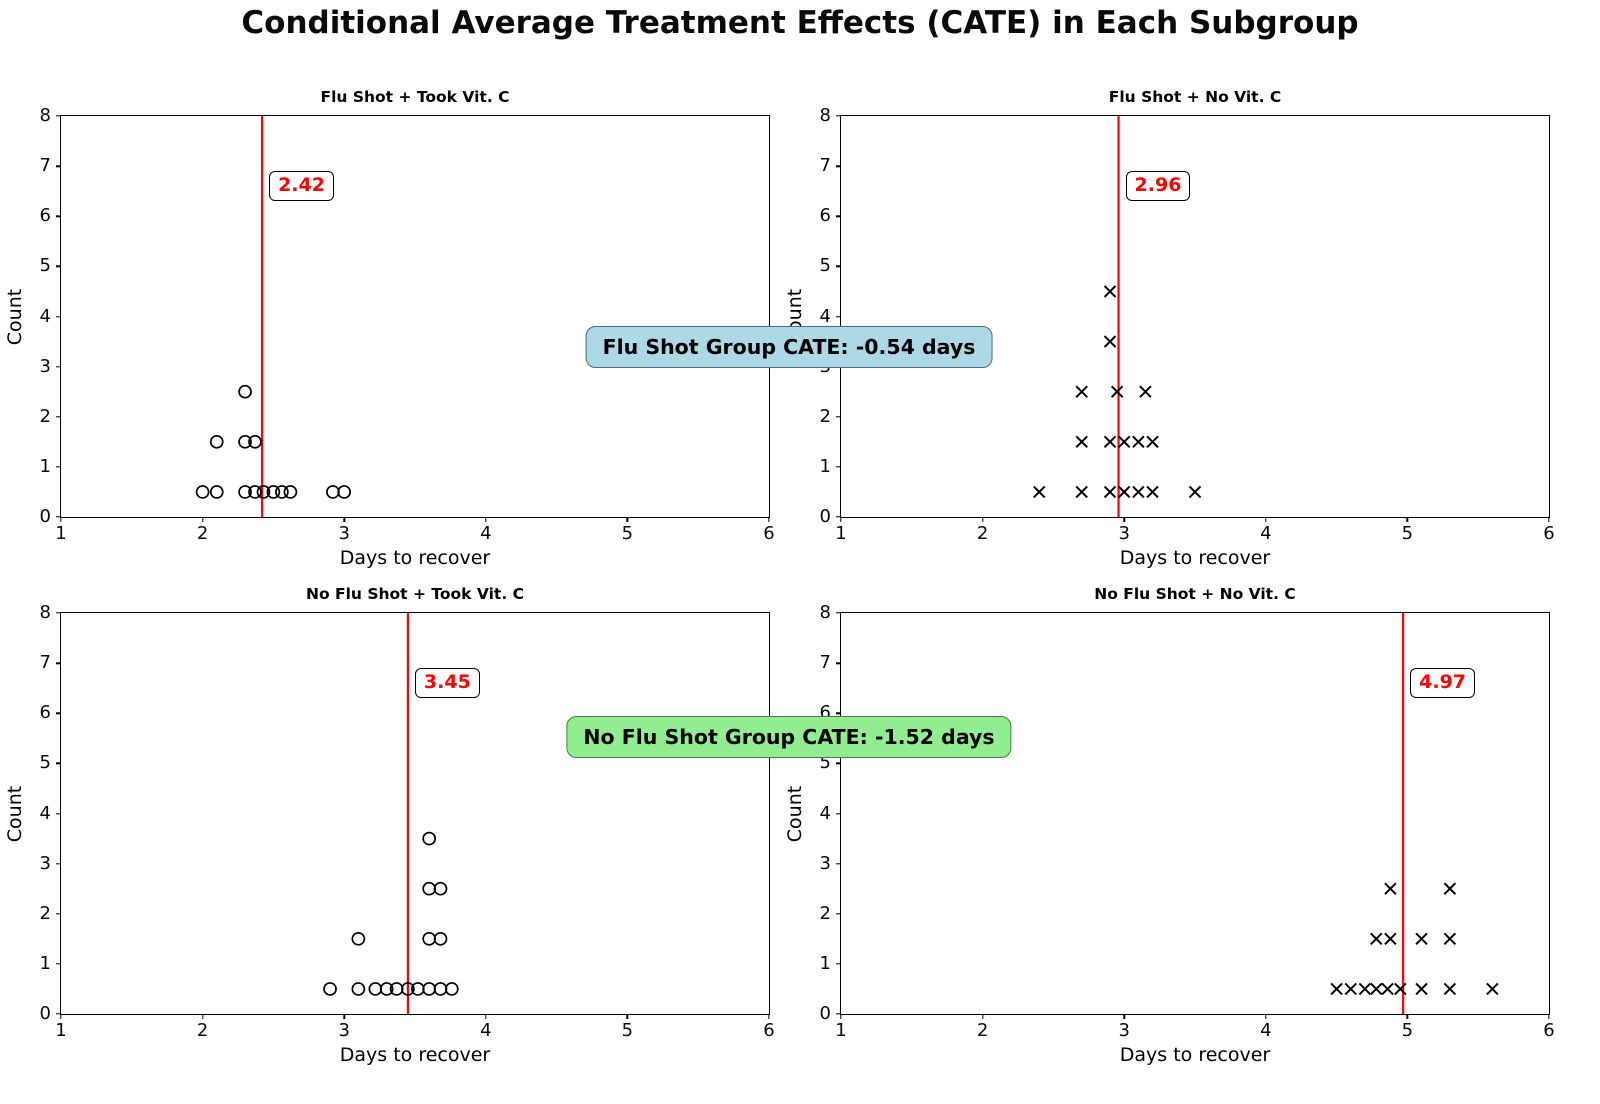  I want to click on mean-value-label: 3.45, so click(447, 683).